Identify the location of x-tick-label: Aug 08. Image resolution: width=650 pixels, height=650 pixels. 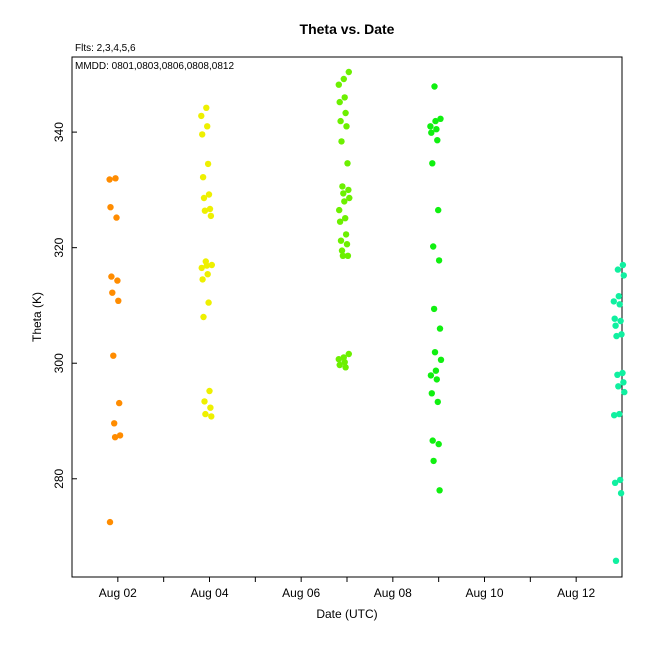
(393, 593).